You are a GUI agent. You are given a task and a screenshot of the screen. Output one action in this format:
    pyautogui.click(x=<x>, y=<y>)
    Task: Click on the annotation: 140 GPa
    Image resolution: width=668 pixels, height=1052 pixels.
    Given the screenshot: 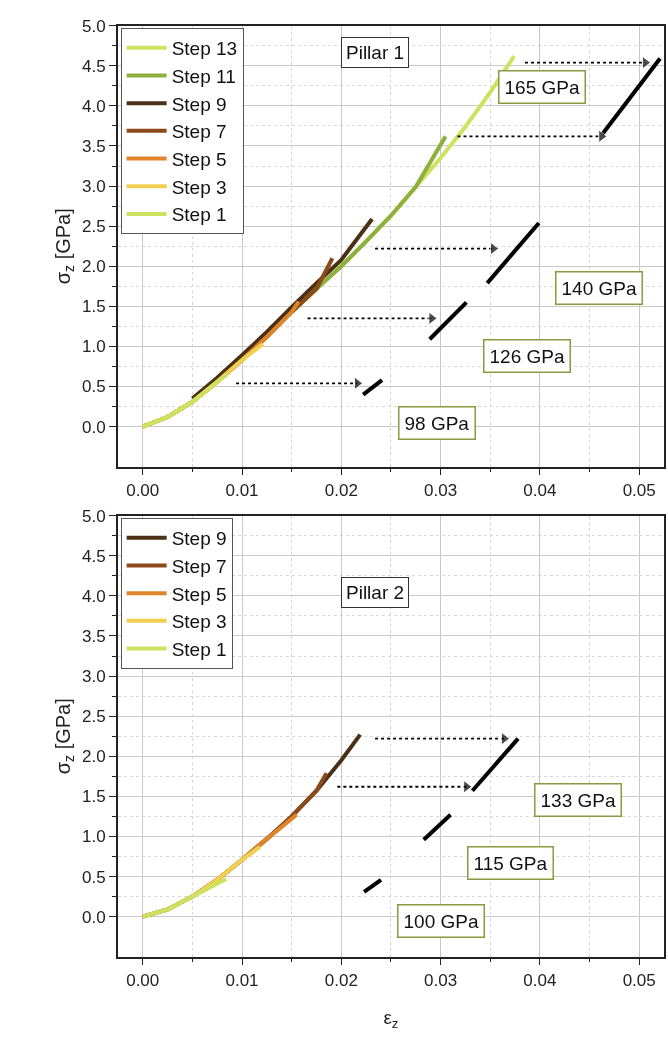 What is the action you would take?
    pyautogui.click(x=599, y=288)
    